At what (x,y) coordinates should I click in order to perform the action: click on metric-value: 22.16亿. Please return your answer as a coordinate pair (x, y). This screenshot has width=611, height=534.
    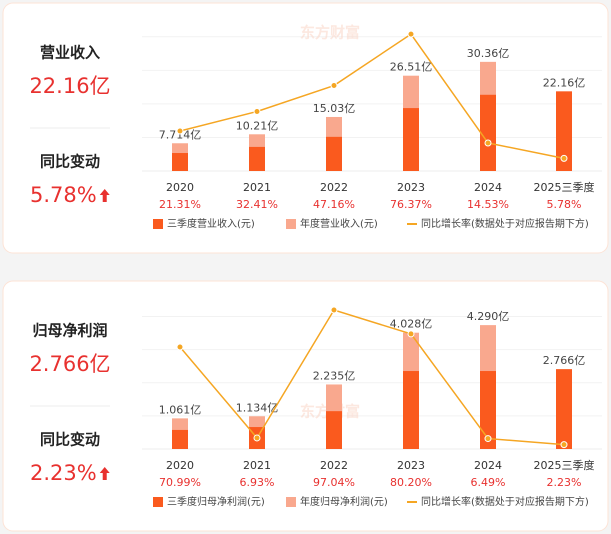
    Looking at the image, I should click on (69, 86).